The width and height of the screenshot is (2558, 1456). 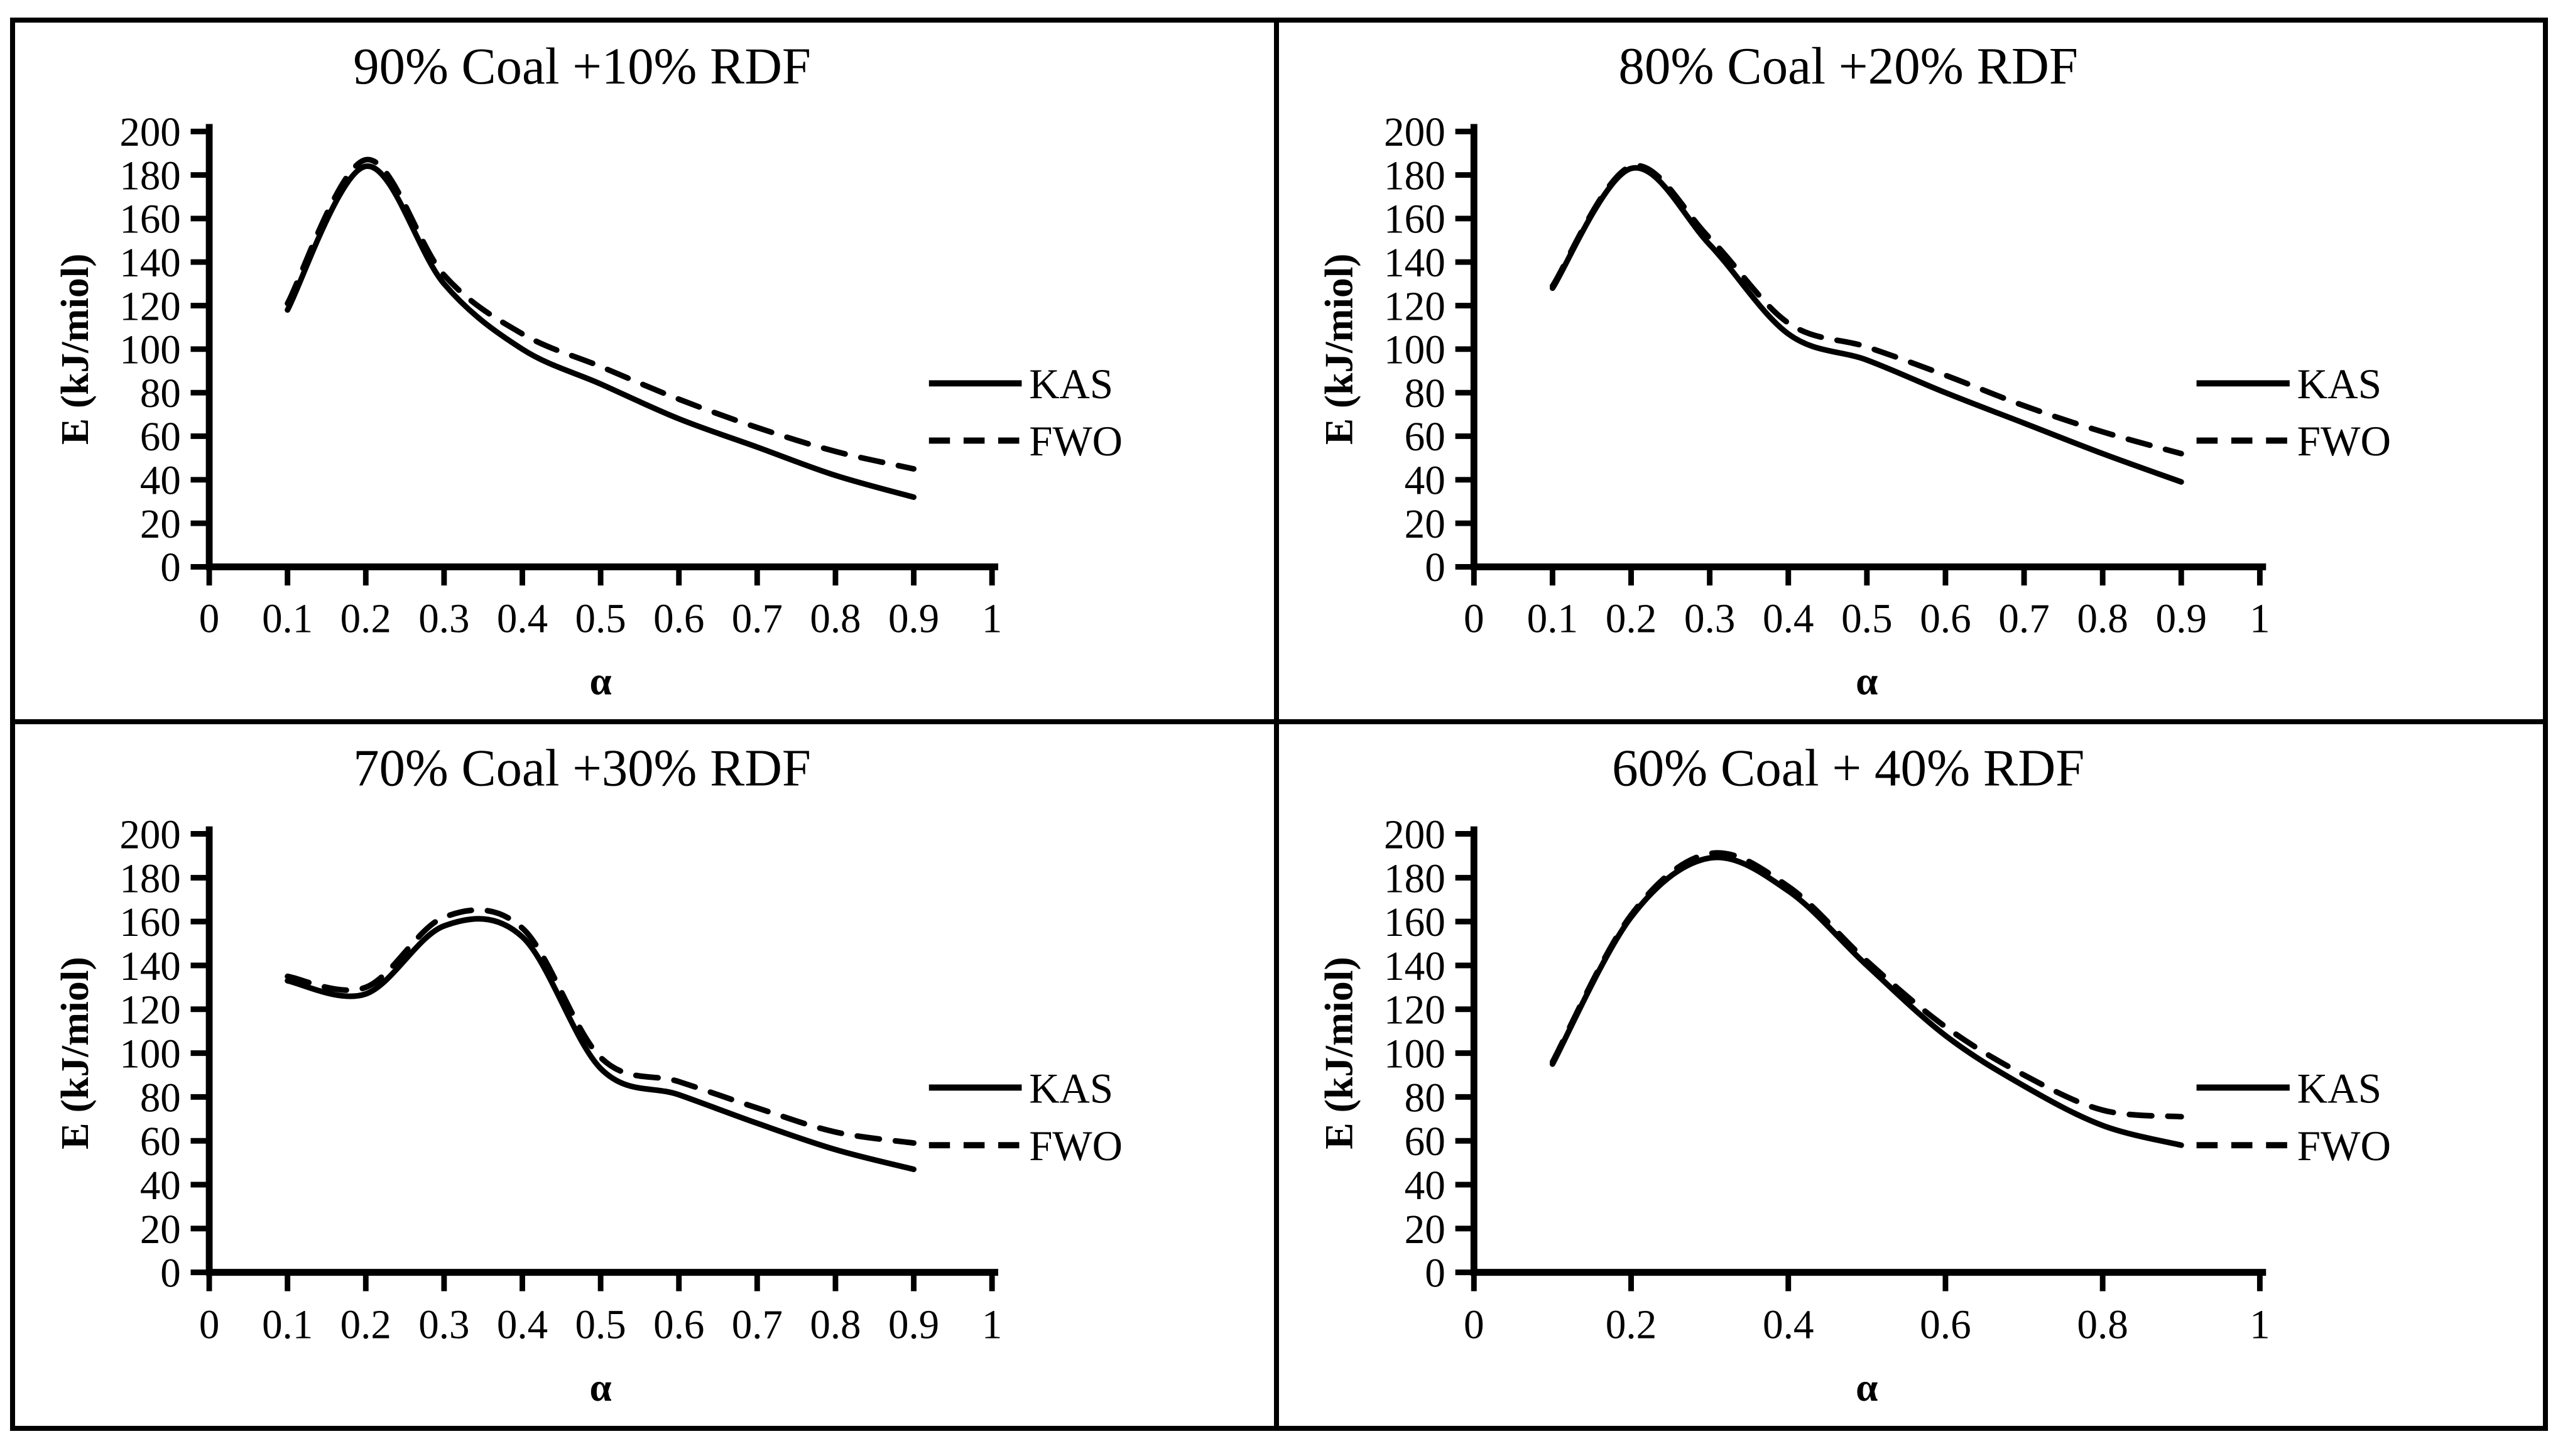 I want to click on y-tick-label: 160, so click(x=1415, y=219).